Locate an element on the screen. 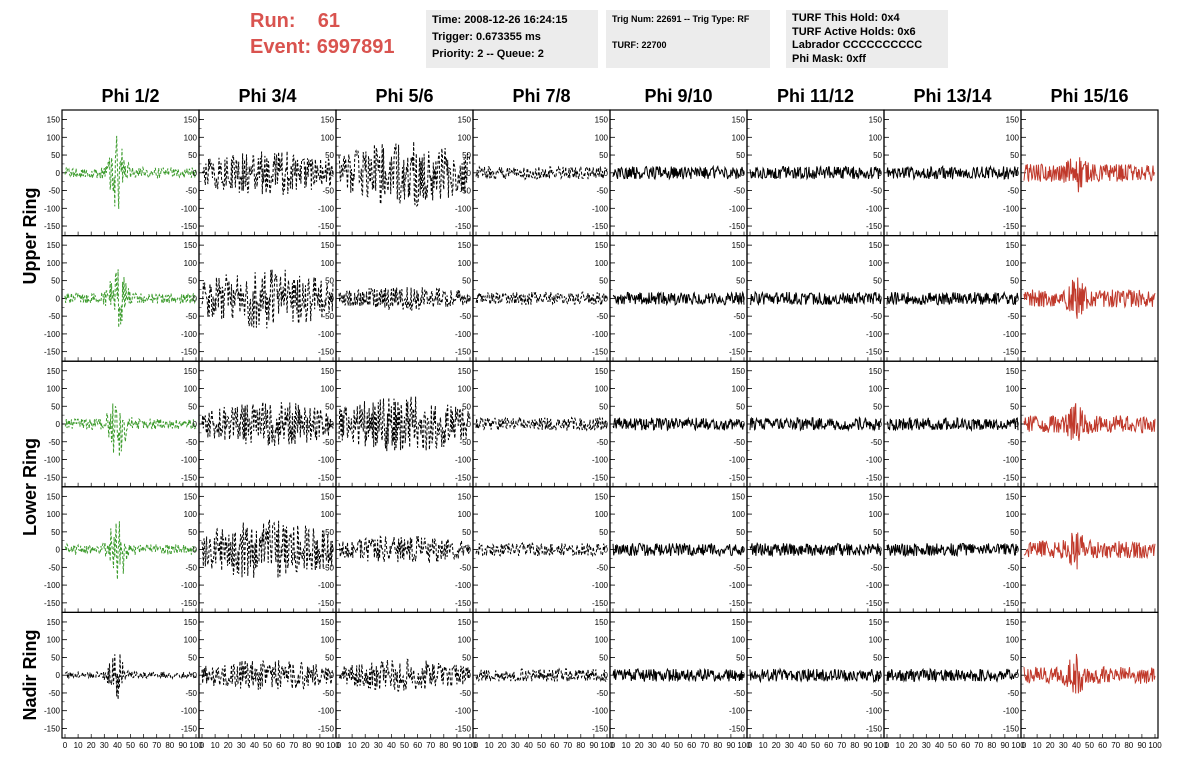 The width and height of the screenshot is (1196, 772). x-tick-label: 60 is located at coordinates (691, 745).